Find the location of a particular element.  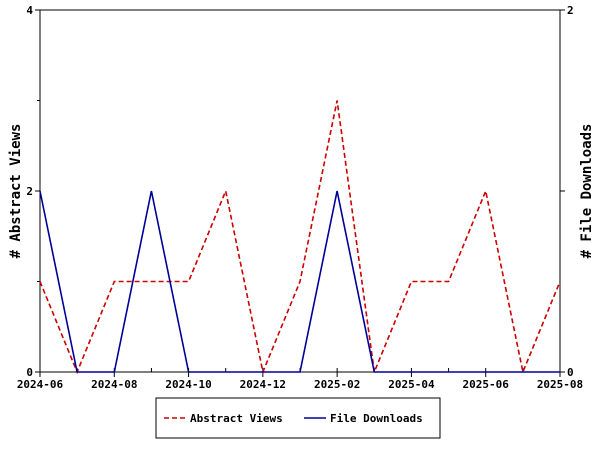

y-left-axis-title: # Abstract Views is located at coordinates (16, 191).